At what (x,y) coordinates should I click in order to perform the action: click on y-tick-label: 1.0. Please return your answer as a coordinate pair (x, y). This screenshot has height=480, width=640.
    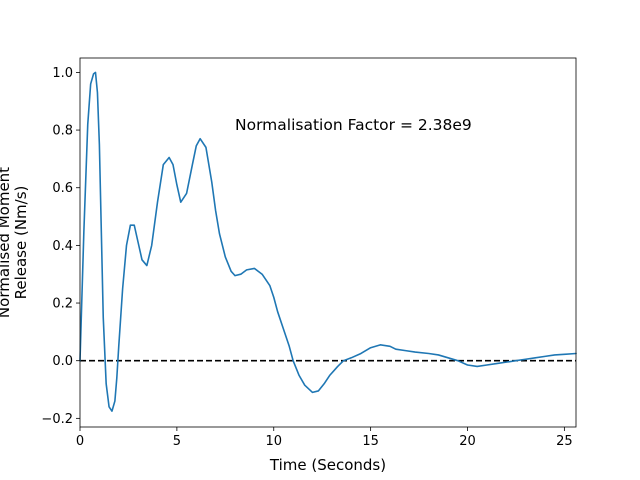
    Looking at the image, I should click on (62, 73).